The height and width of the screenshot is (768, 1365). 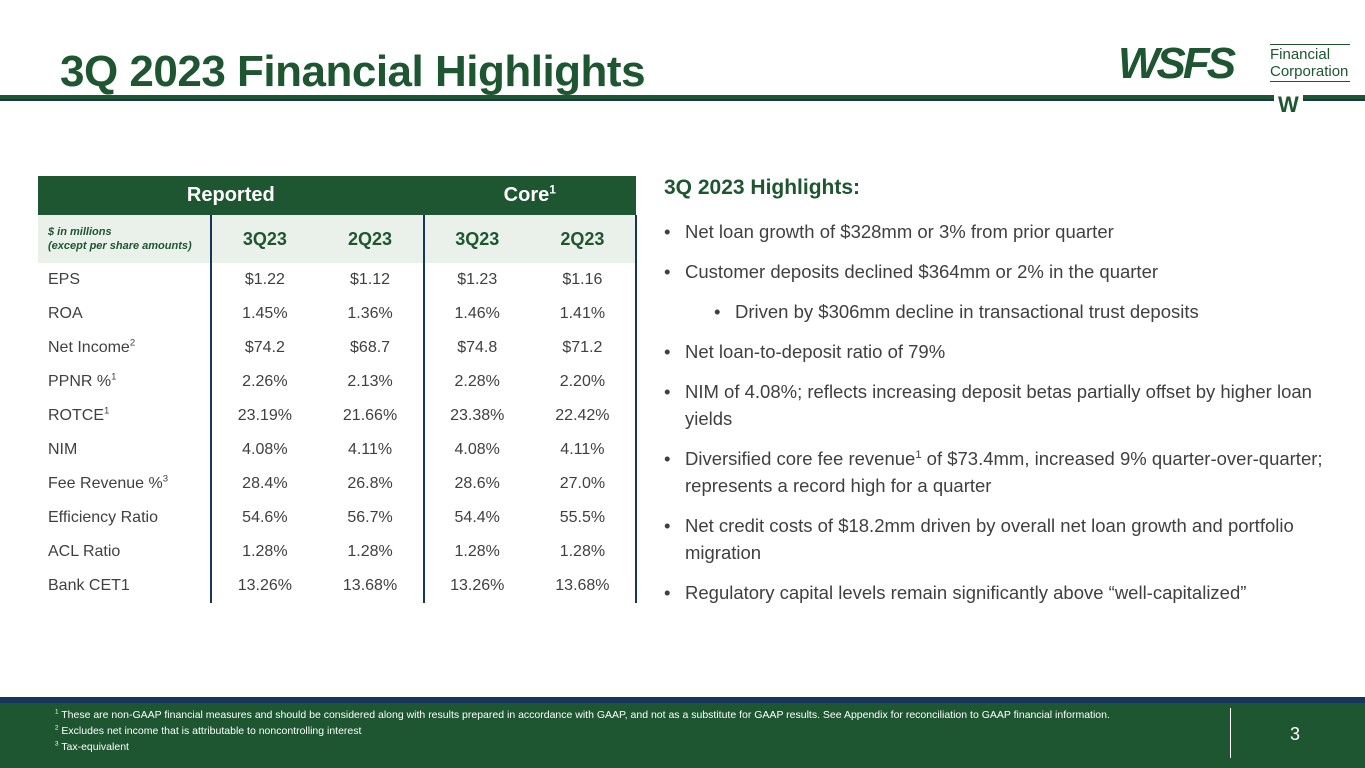 I want to click on logo-subtitle-line2: Corporation, so click(x=1309, y=71).